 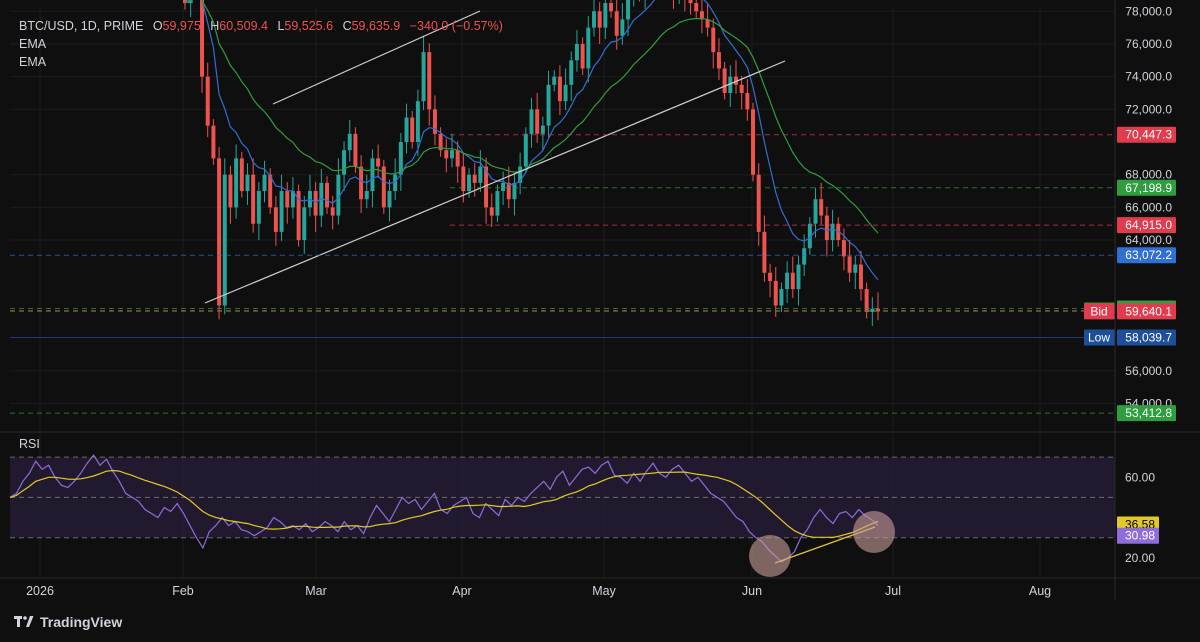 I want to click on price-tick-label: 76,000.0, so click(x=1148, y=44).